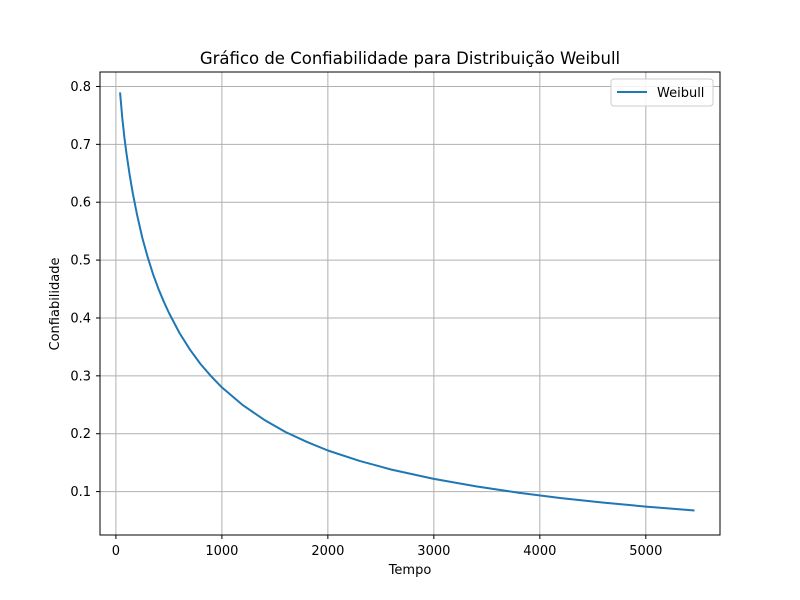  I want to click on x-tick-label: 1000, so click(221, 551).